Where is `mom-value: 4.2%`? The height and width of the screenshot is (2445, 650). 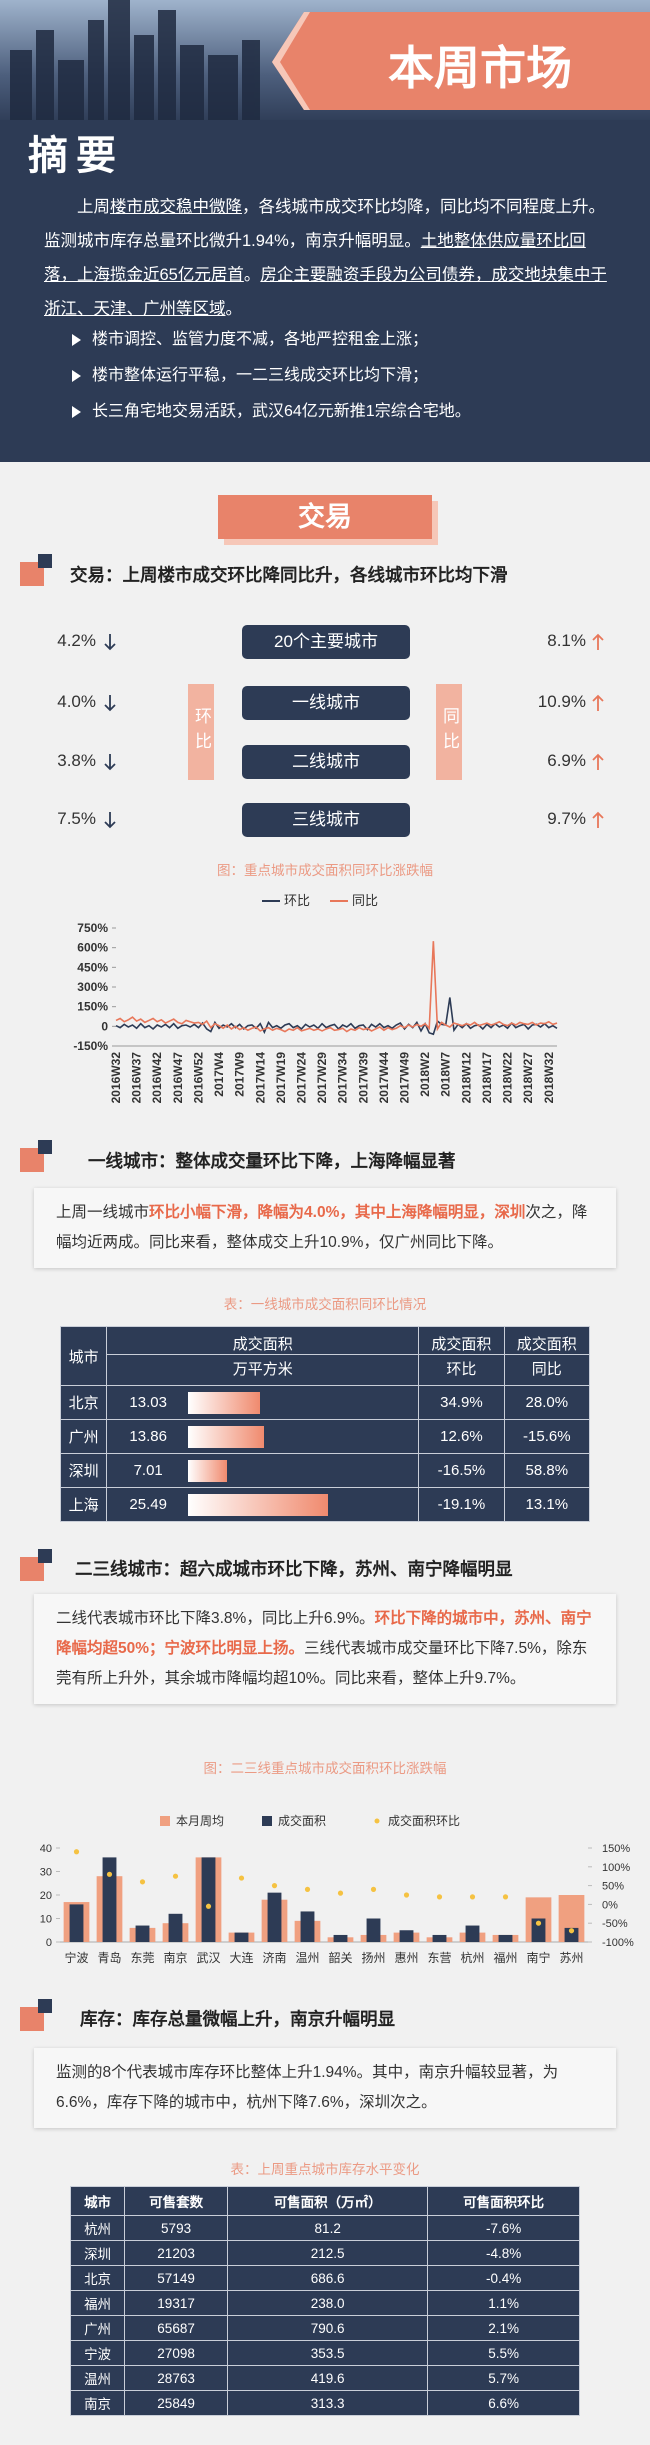
mom-value: 4.2% is located at coordinates (76, 640).